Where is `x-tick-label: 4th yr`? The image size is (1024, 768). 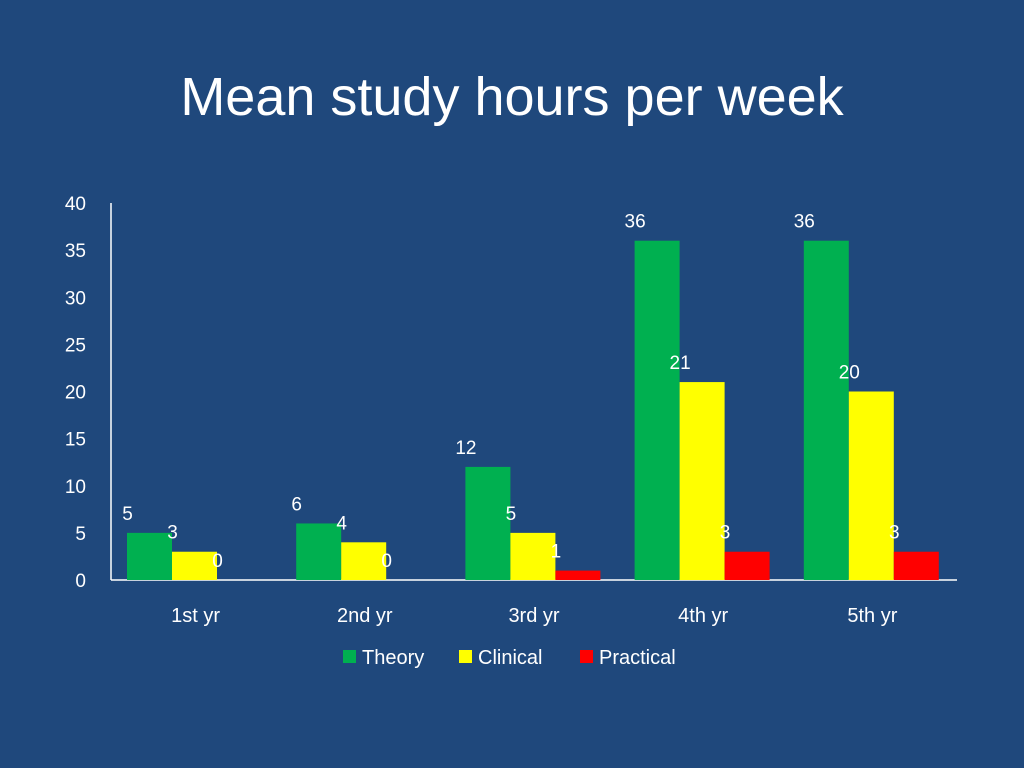
x-tick-label: 4th yr is located at coordinates (703, 616).